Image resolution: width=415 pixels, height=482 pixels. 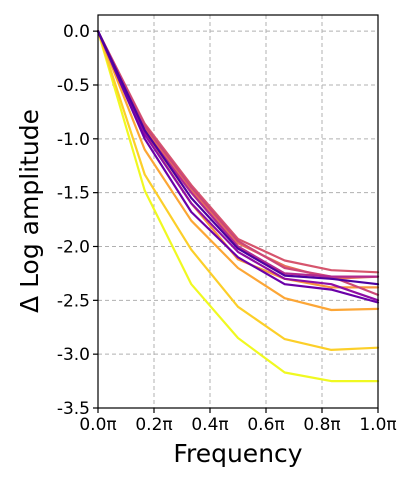 I want to click on x-tick-label: 0.0π, so click(x=97, y=425).